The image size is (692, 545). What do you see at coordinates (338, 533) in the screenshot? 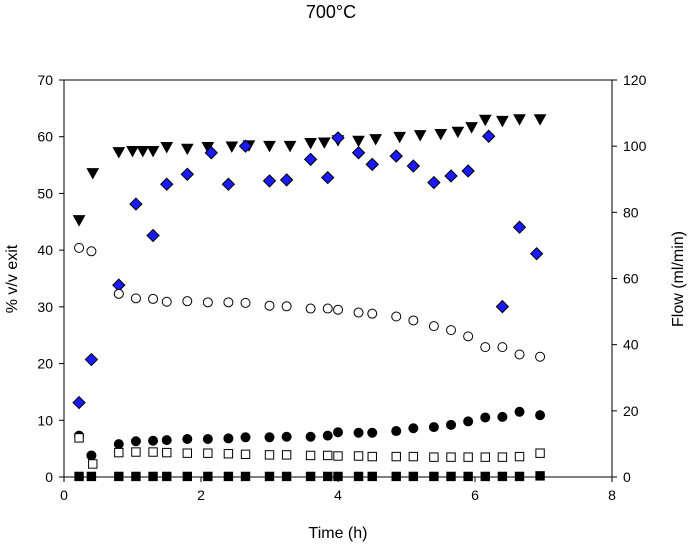
I see `x-axis-label: Time (h)` at bounding box center [338, 533].